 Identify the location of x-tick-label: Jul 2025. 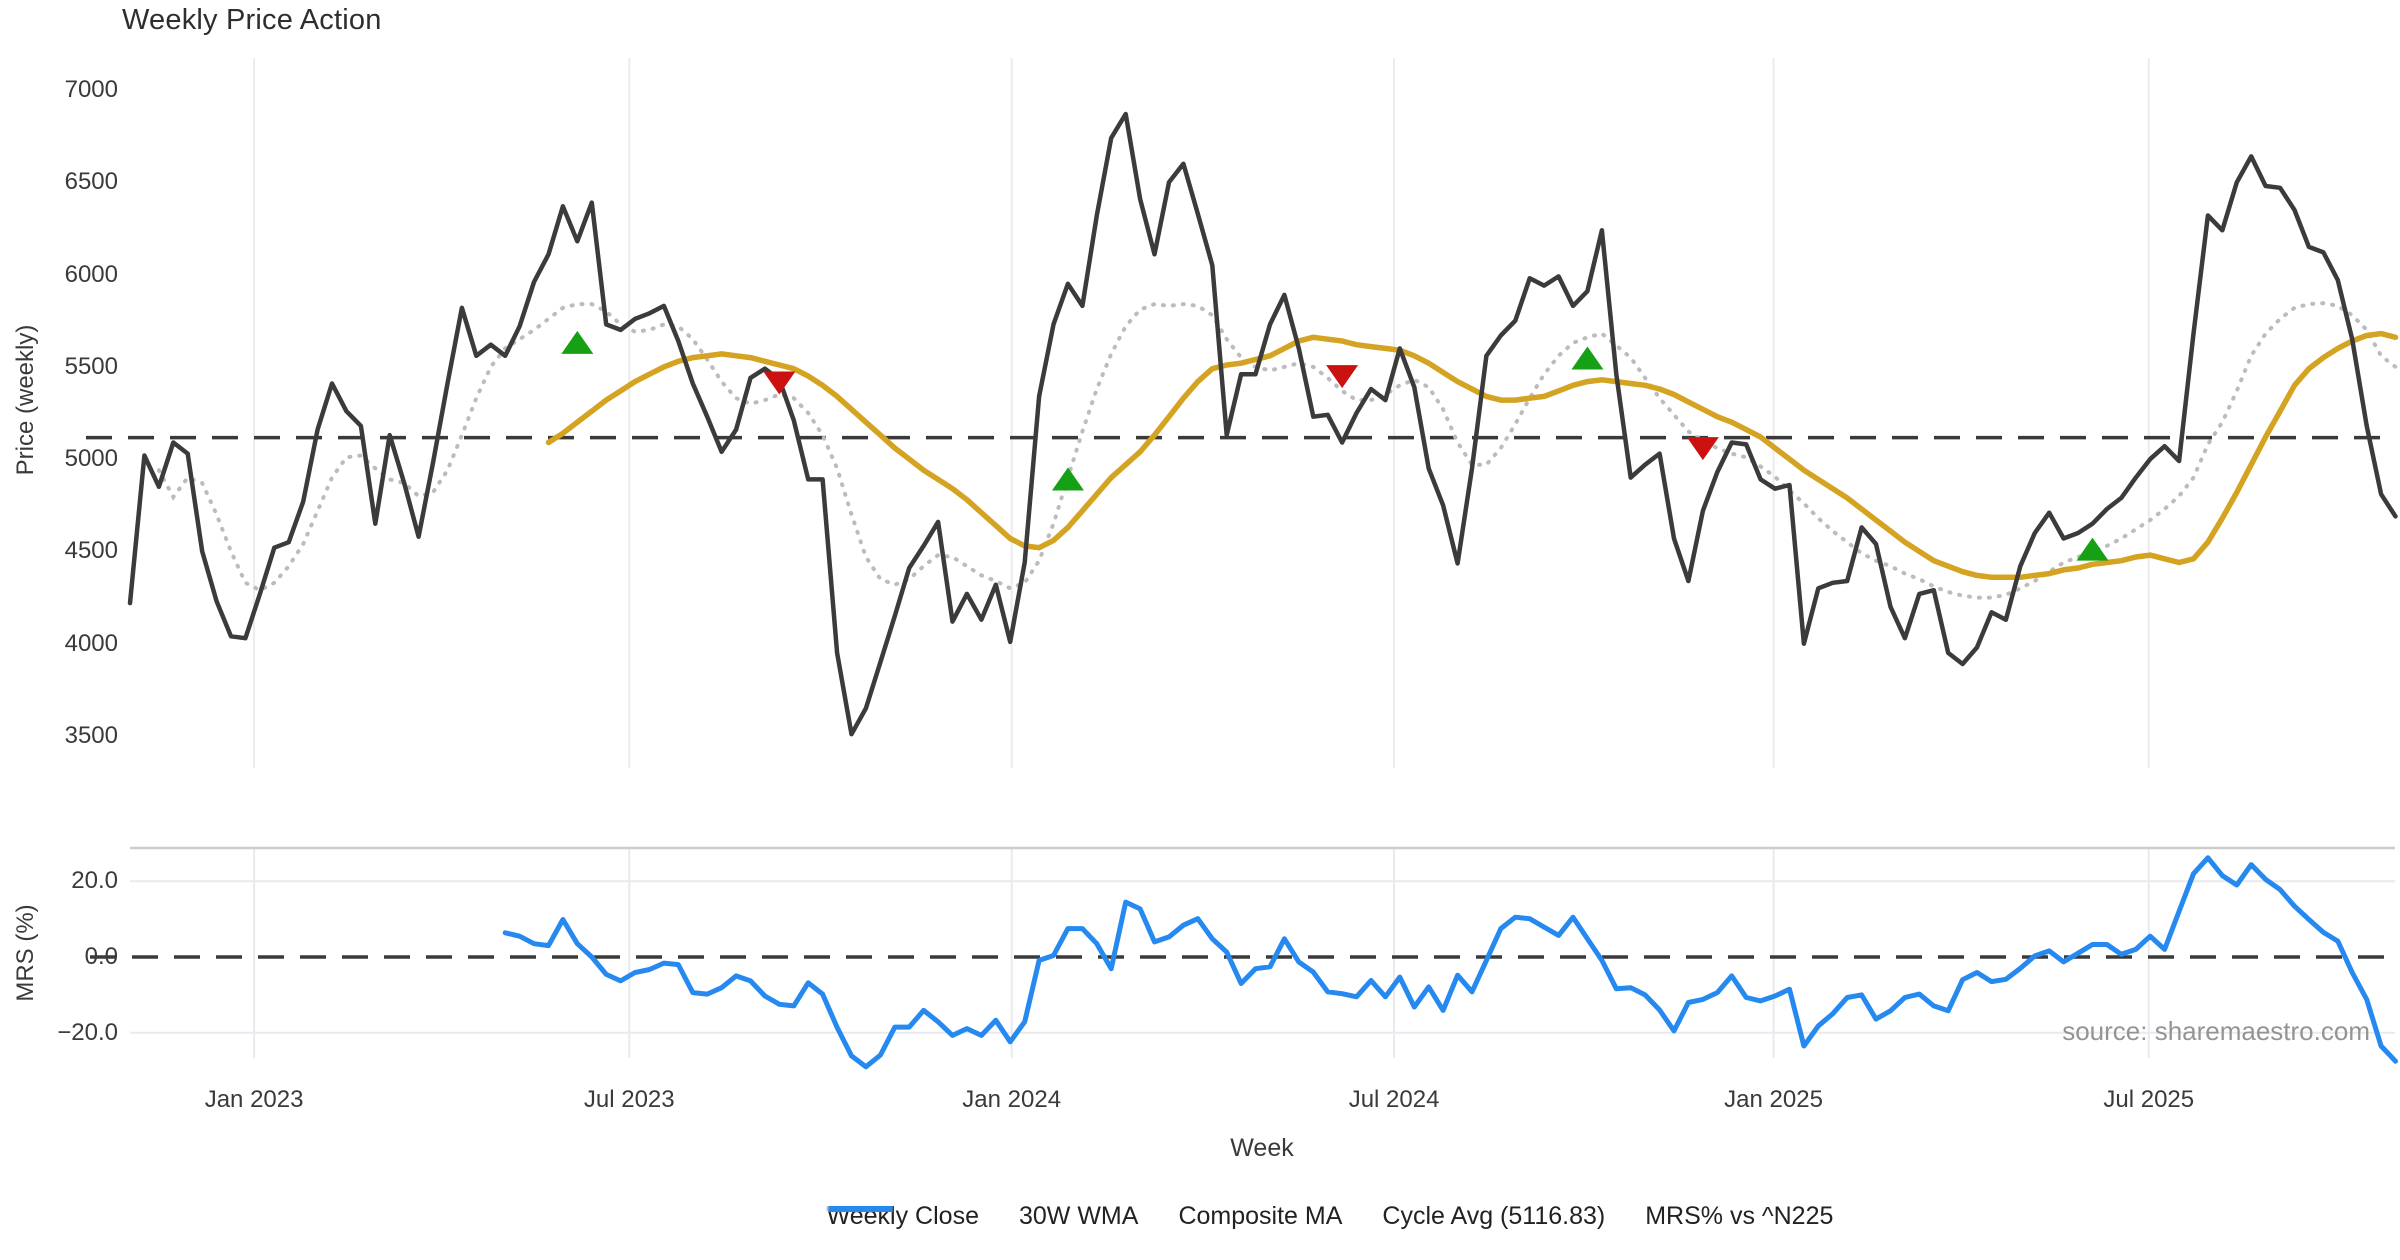
(2149, 1099).